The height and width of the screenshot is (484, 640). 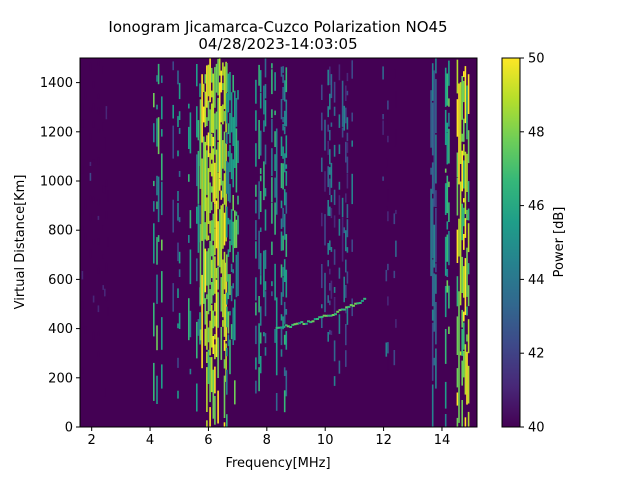 What do you see at coordinates (271, 235) in the screenshot?
I see `heatmap-band` at bounding box center [271, 235].